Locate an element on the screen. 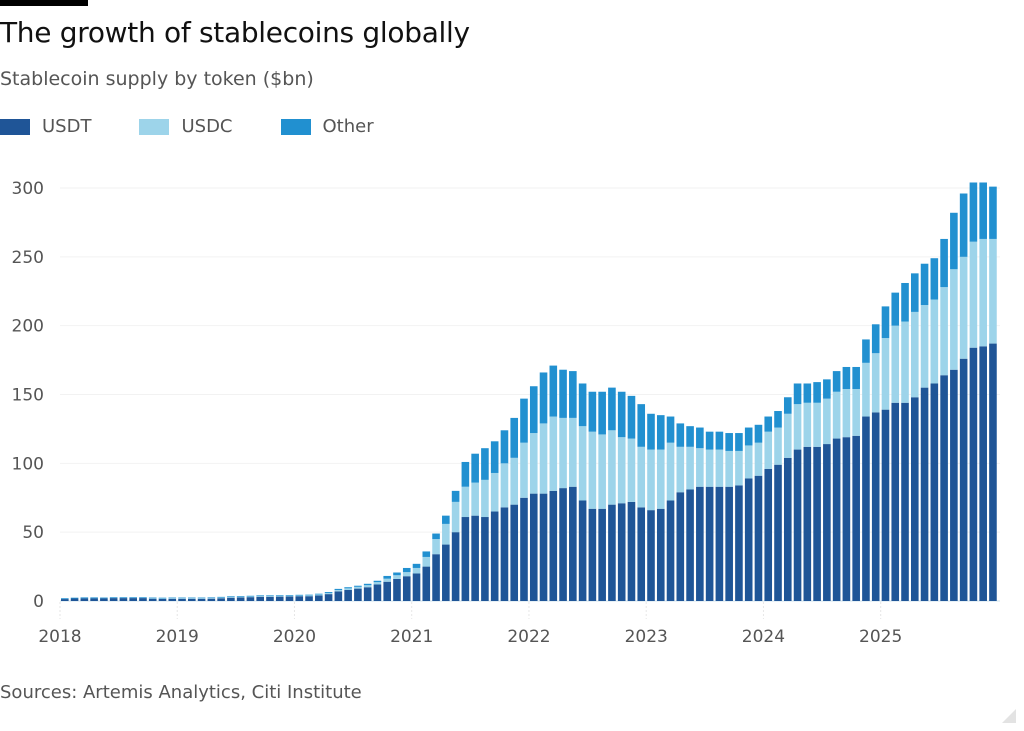 The height and width of the screenshot is (731, 1024). x-tick-label: 2021 is located at coordinates (411, 637).